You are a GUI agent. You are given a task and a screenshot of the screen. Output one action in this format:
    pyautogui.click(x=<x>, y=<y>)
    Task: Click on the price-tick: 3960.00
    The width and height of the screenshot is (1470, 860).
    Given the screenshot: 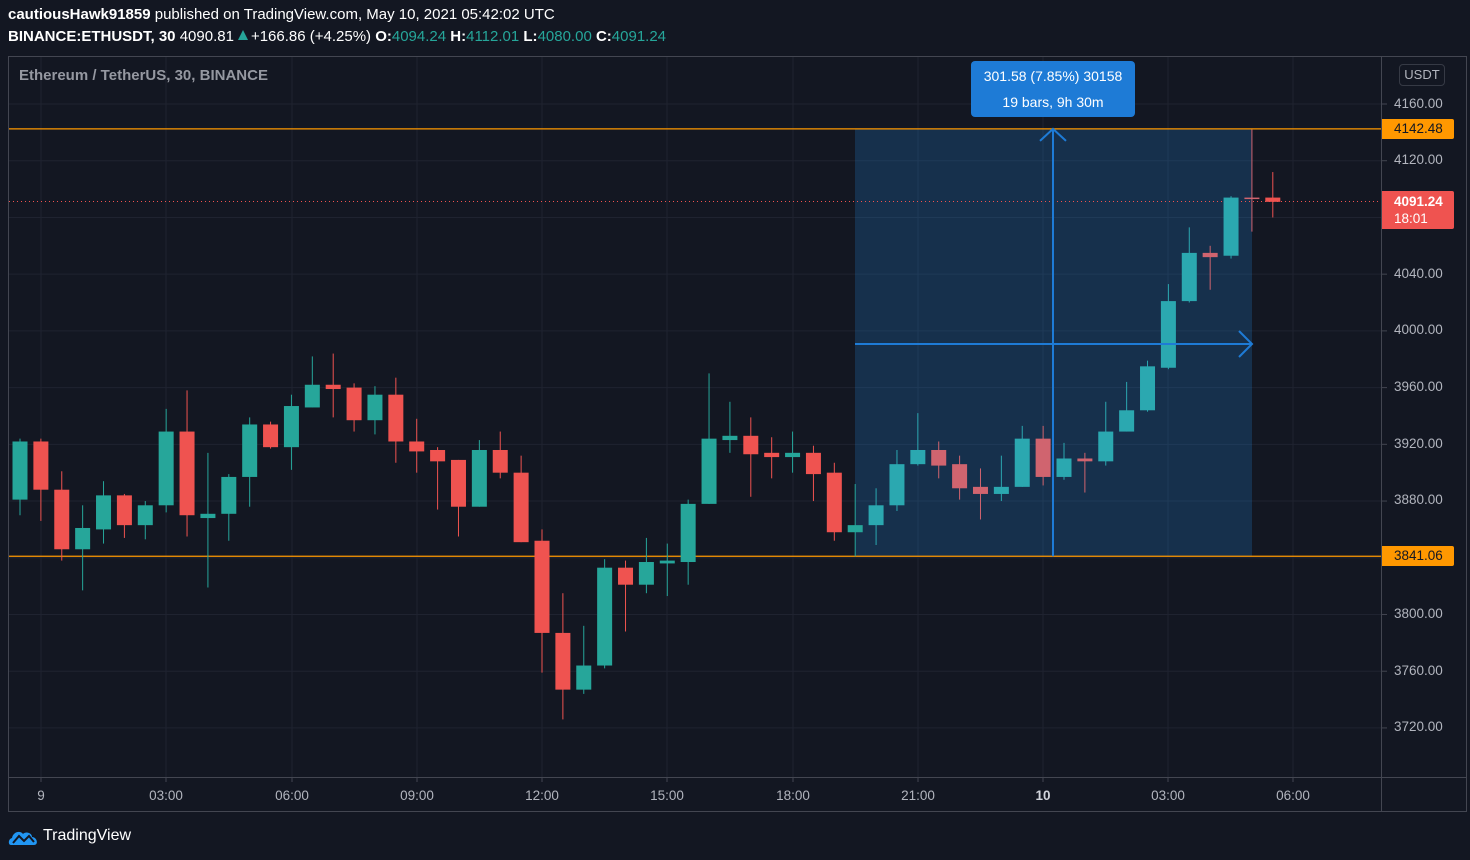 What is the action you would take?
    pyautogui.click(x=1418, y=386)
    